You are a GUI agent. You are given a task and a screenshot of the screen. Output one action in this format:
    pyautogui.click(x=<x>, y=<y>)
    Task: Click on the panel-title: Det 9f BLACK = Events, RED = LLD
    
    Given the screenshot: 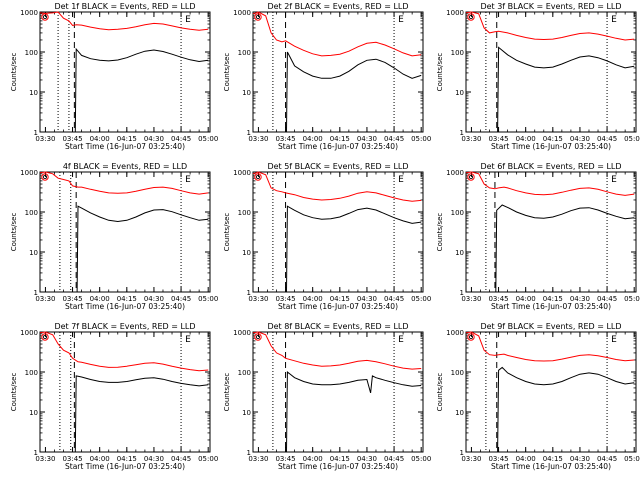 What is the action you would take?
    pyautogui.click(x=550, y=326)
    